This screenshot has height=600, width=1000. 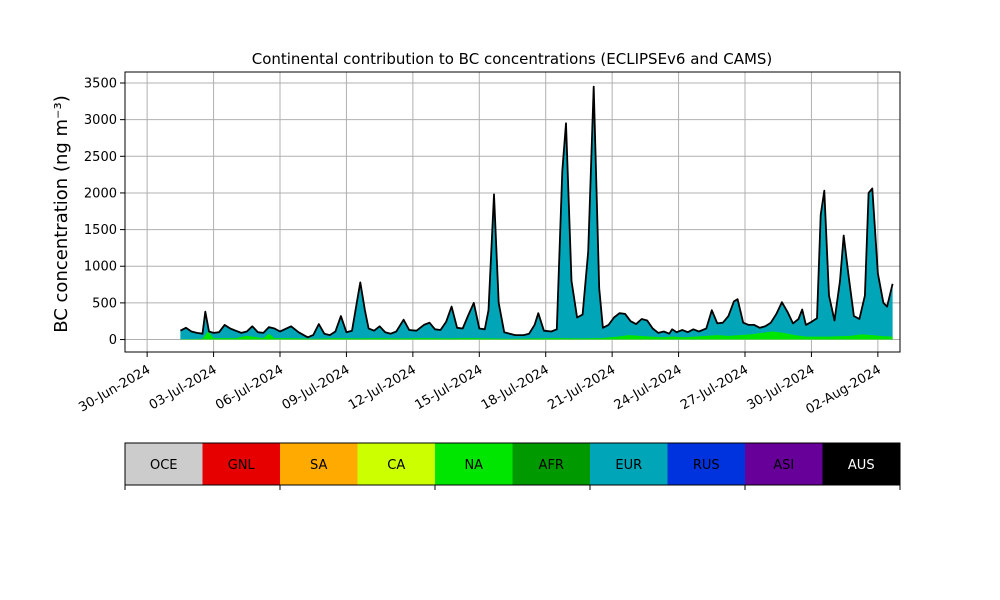 I want to click on y-tick-label: 3500, so click(x=100, y=83).